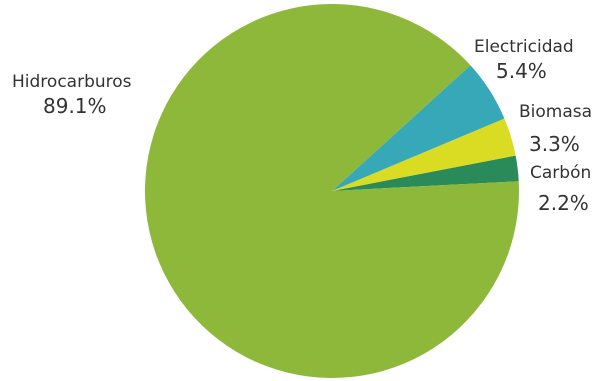 The height and width of the screenshot is (381, 601). What do you see at coordinates (425, 173) in the screenshot?
I see `pie-slice-carbon` at bounding box center [425, 173].